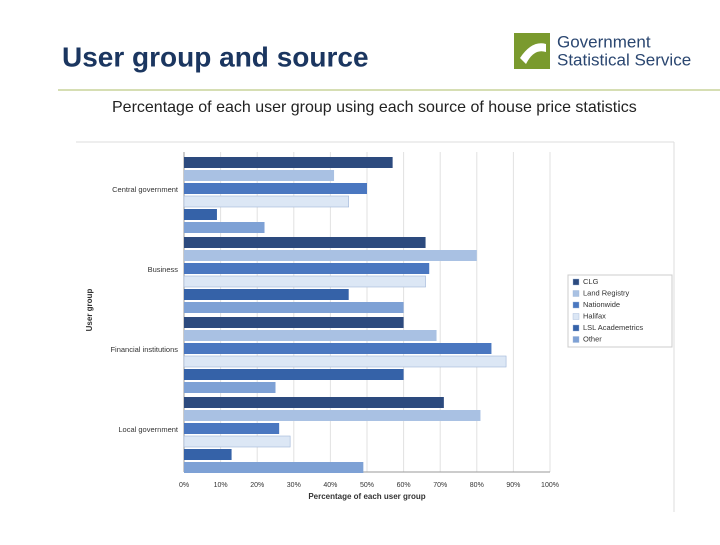  What do you see at coordinates (592, 338) in the screenshot?
I see `legend-label: Other` at bounding box center [592, 338].